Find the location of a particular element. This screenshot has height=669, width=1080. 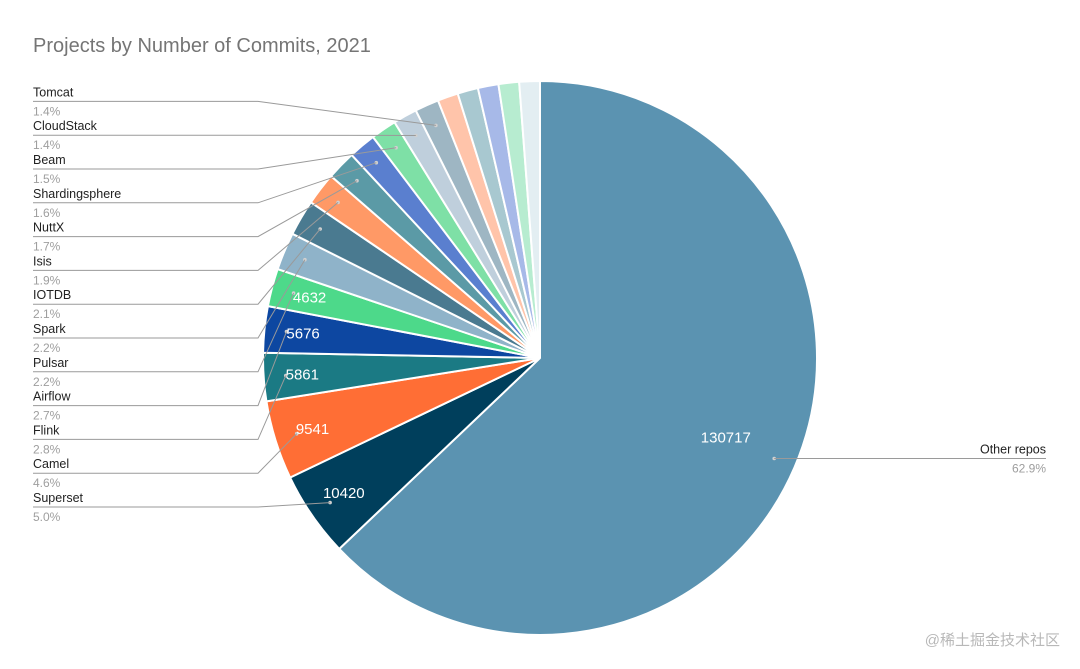

value-label-camel: 9541 is located at coordinates (312, 429).